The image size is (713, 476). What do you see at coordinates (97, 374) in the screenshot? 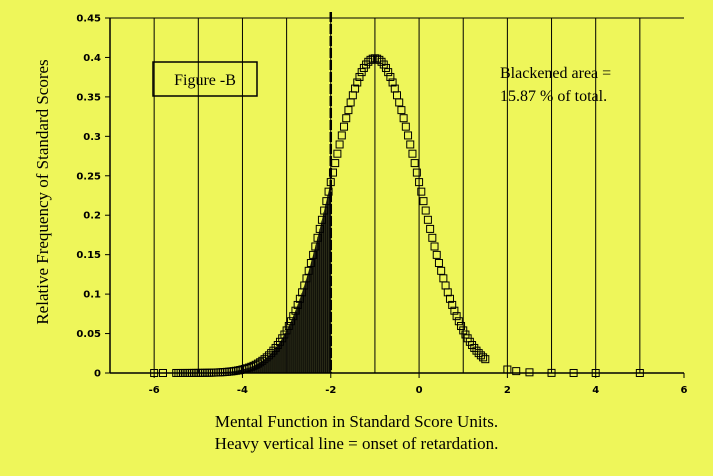
I see `y-tick-label: 0` at bounding box center [97, 374].